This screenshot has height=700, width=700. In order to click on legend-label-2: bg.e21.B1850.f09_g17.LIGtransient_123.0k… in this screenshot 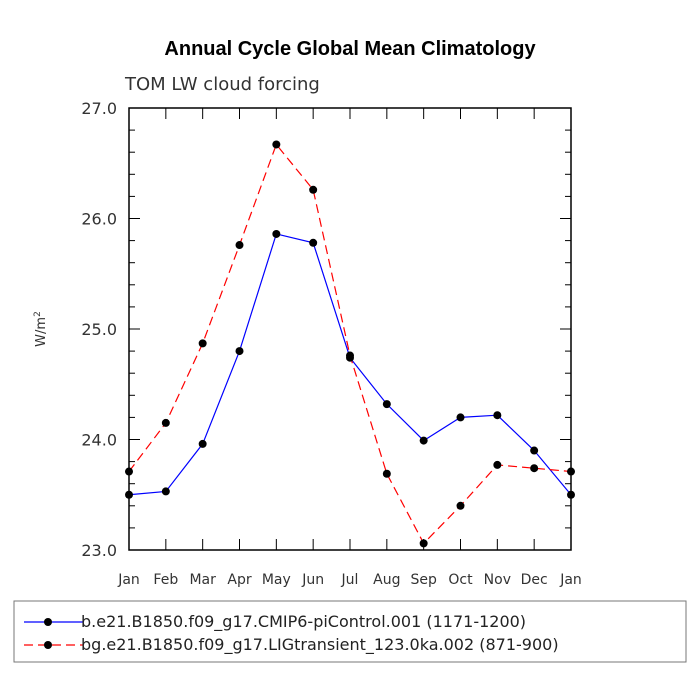, I will do `click(320, 645)`.